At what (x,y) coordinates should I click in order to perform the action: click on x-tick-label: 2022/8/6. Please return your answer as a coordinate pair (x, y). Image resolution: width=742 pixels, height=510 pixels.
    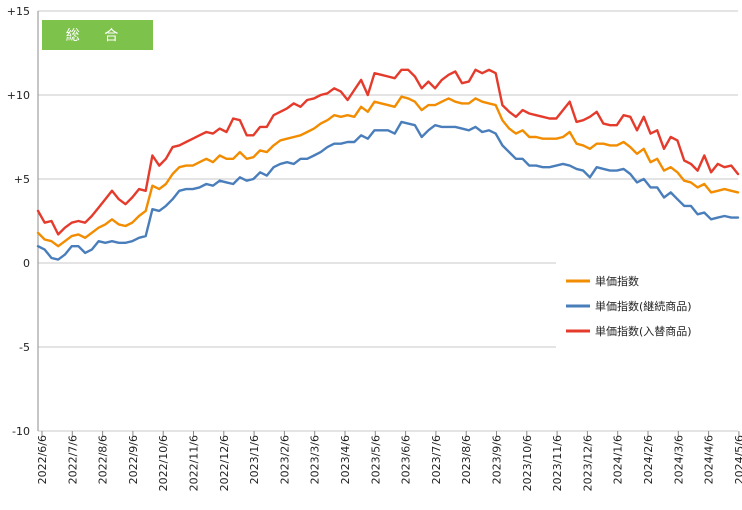
    Looking at the image, I should click on (103, 459).